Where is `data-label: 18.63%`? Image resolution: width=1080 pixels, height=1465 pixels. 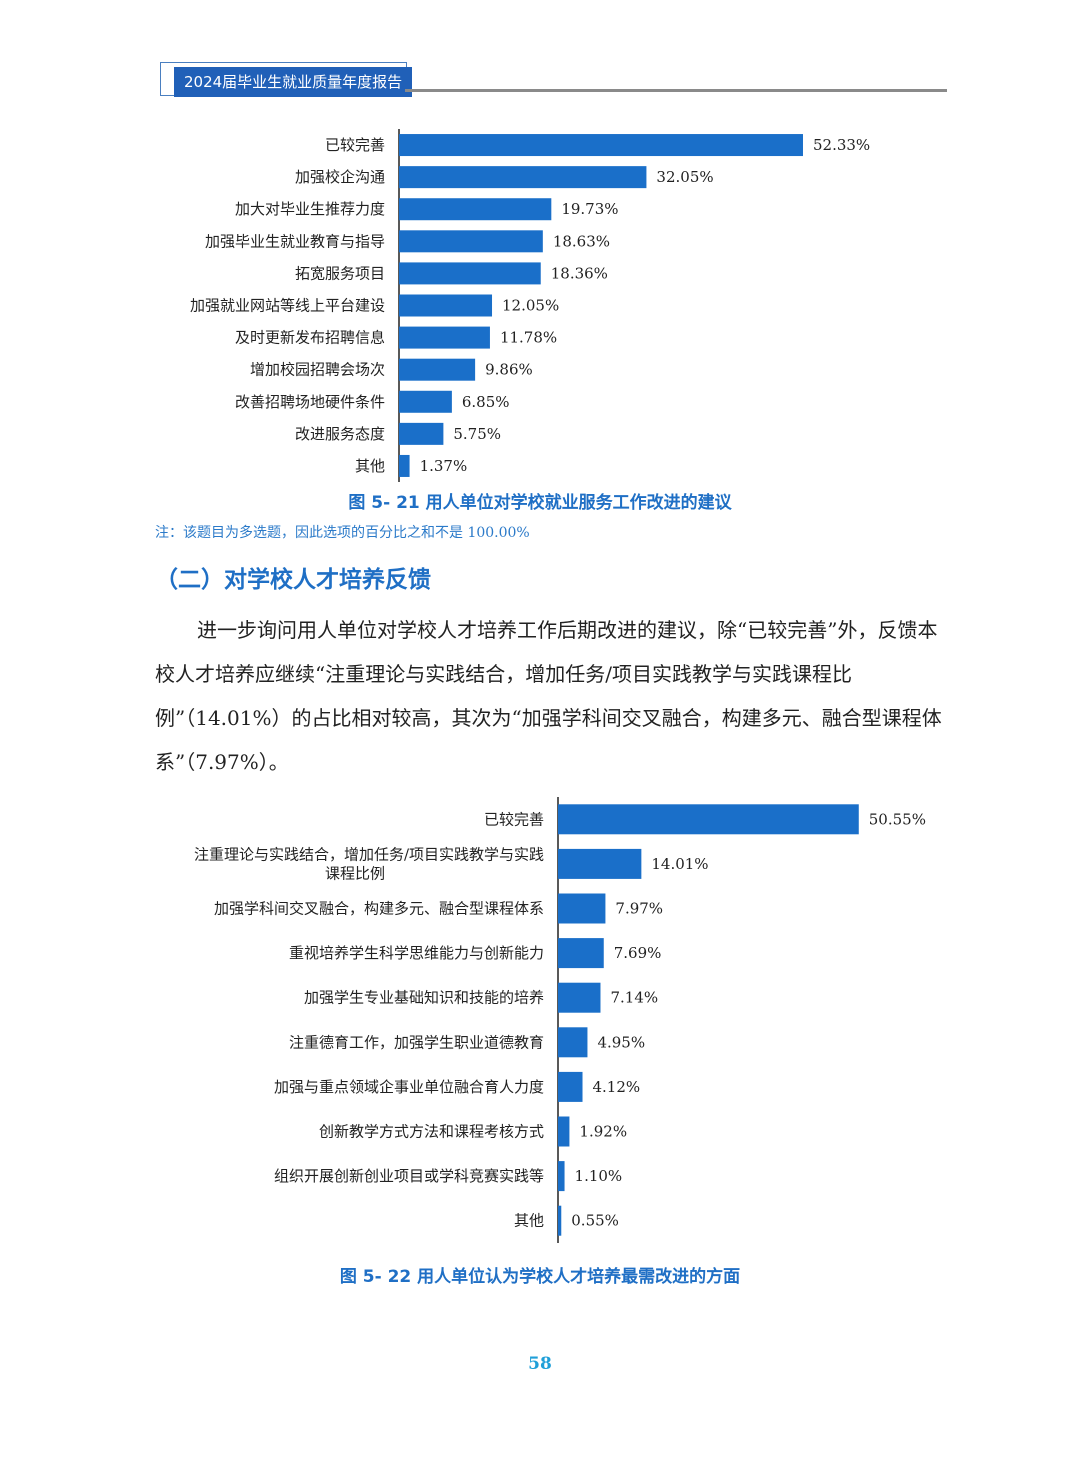
data-label: 18.63% is located at coordinates (581, 241).